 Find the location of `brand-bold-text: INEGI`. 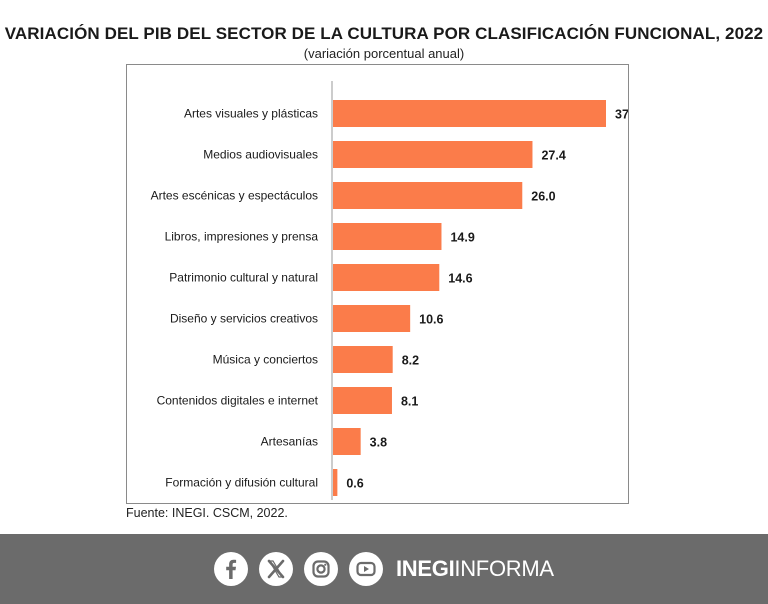

brand-bold-text: INEGI is located at coordinates (425, 568).